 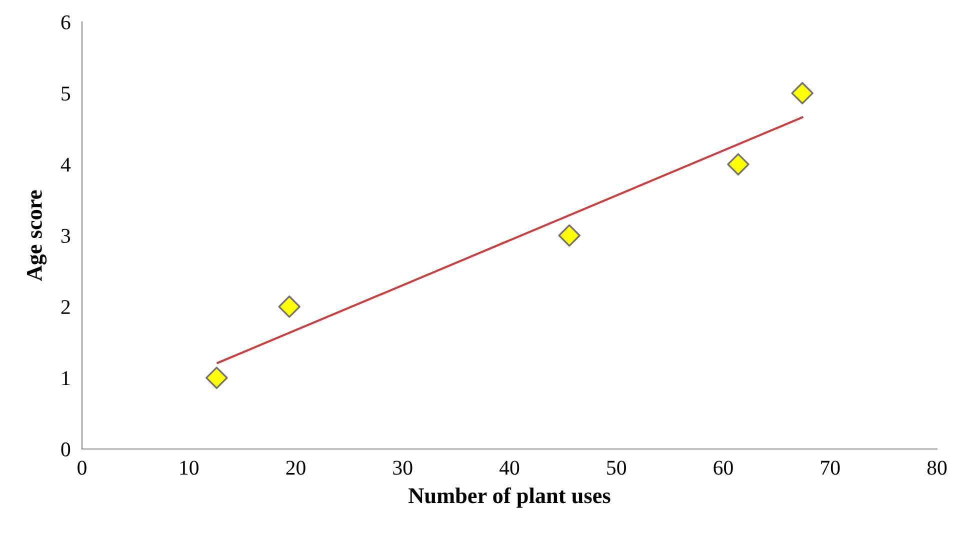 What do you see at coordinates (65, 235) in the screenshot?
I see `y-tick-label: 3` at bounding box center [65, 235].